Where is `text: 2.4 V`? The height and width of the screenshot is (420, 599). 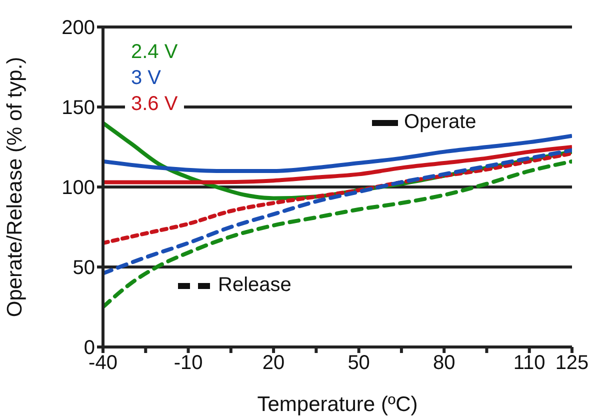 text: 2.4 V is located at coordinates (154, 52).